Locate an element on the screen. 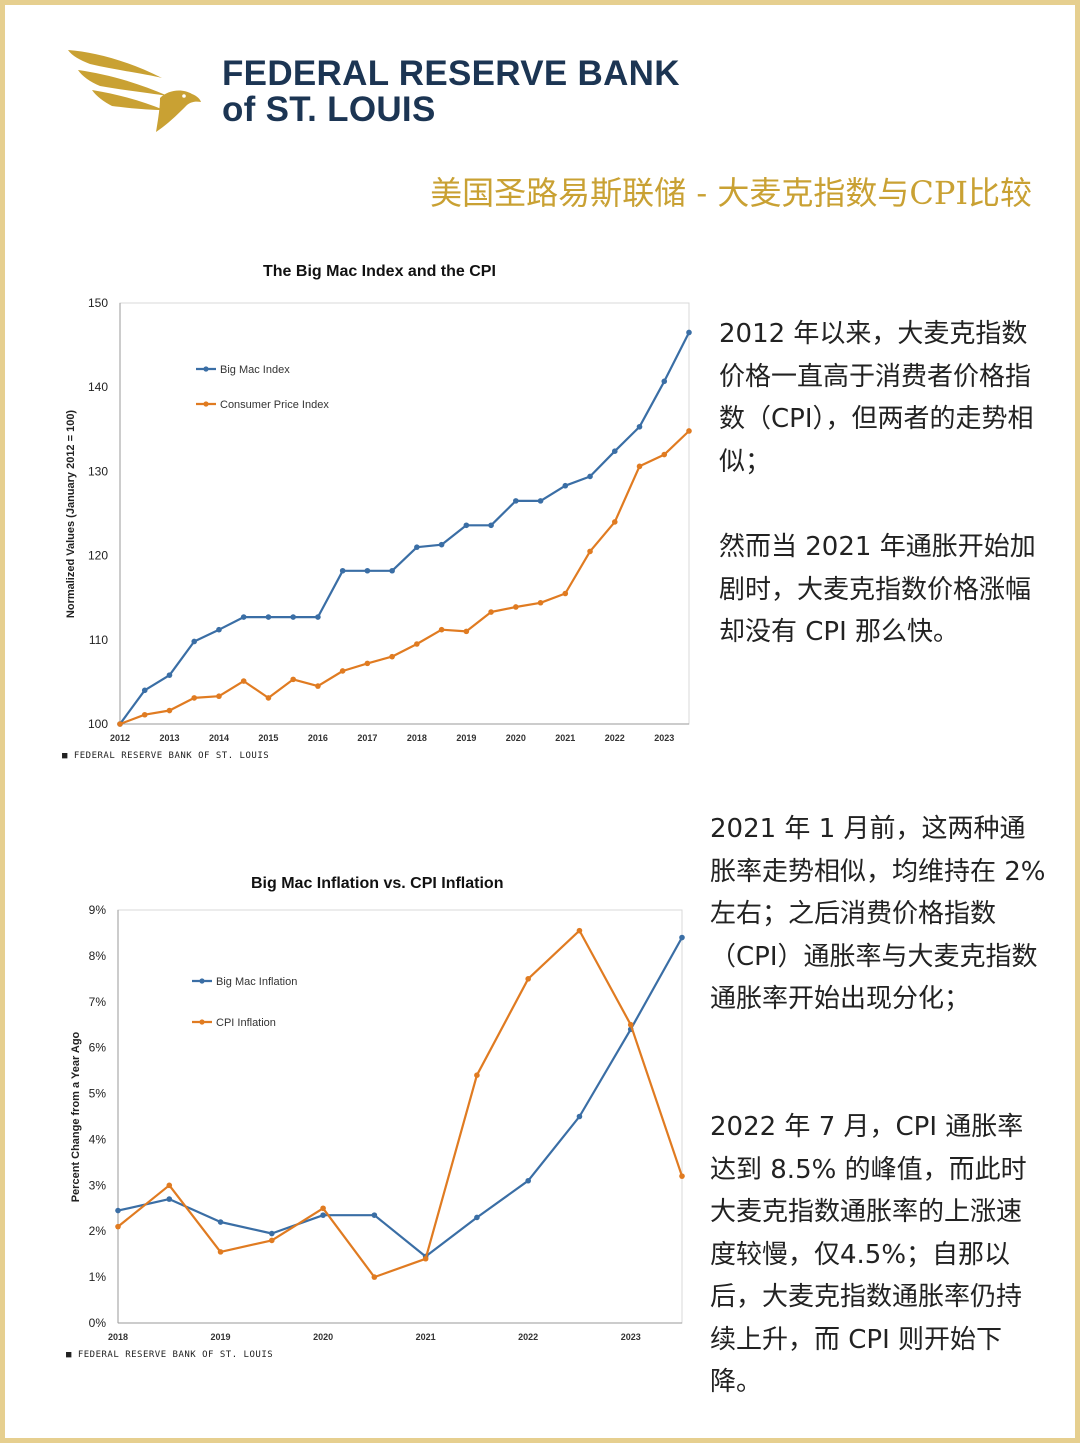 This screenshot has height=1443, width=1080. chart1-title: The Big Mac Index and the CPI is located at coordinates (379, 271).